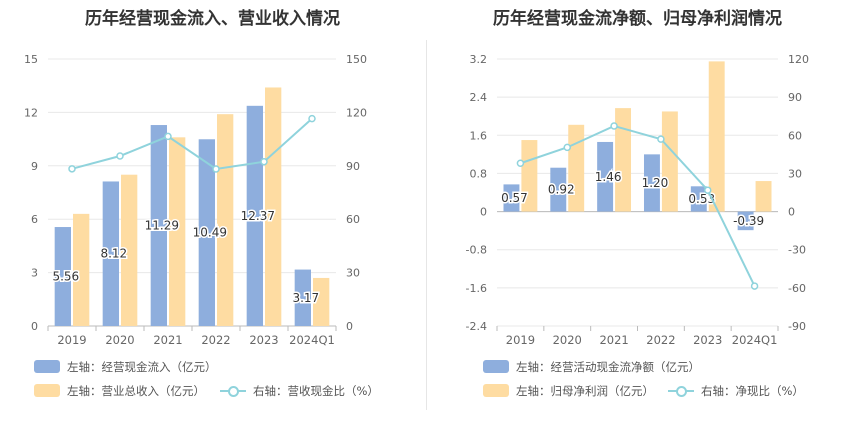 This screenshot has width=850, height=437. I want to click on y-left-tick-label: 12, so click(31, 112).